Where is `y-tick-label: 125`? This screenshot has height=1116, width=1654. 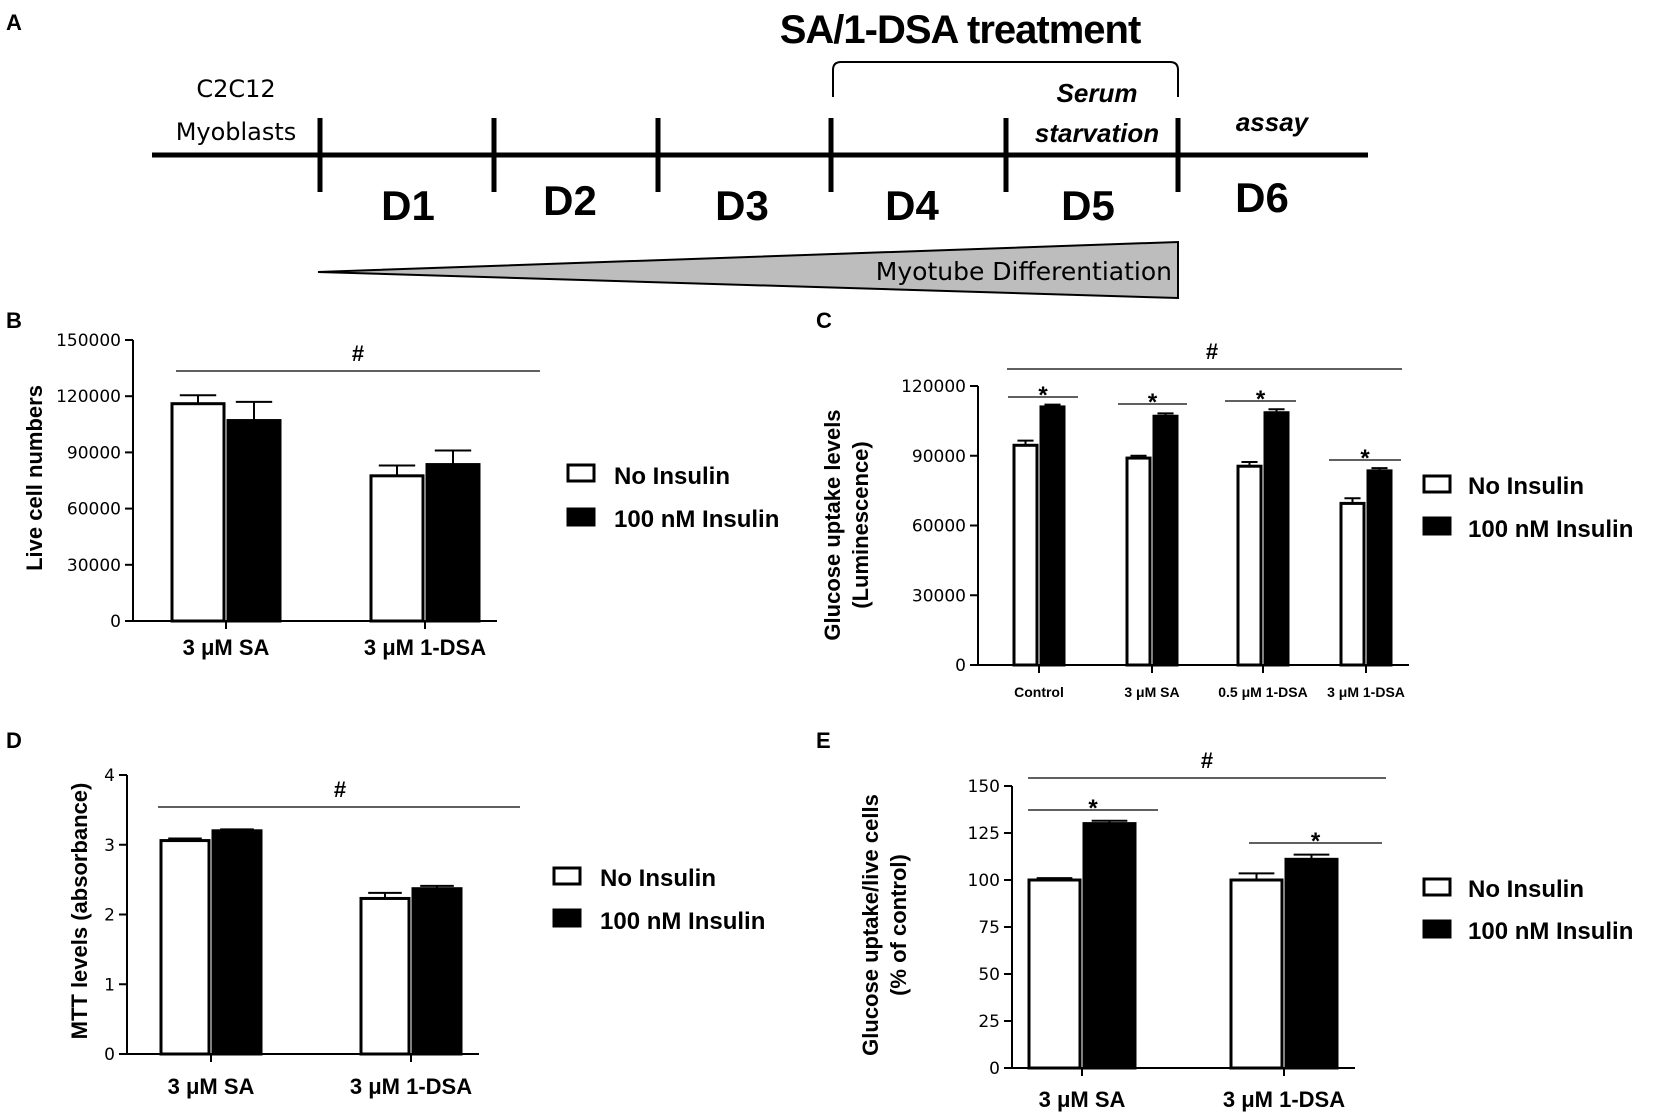 y-tick-label: 125 is located at coordinates (984, 834).